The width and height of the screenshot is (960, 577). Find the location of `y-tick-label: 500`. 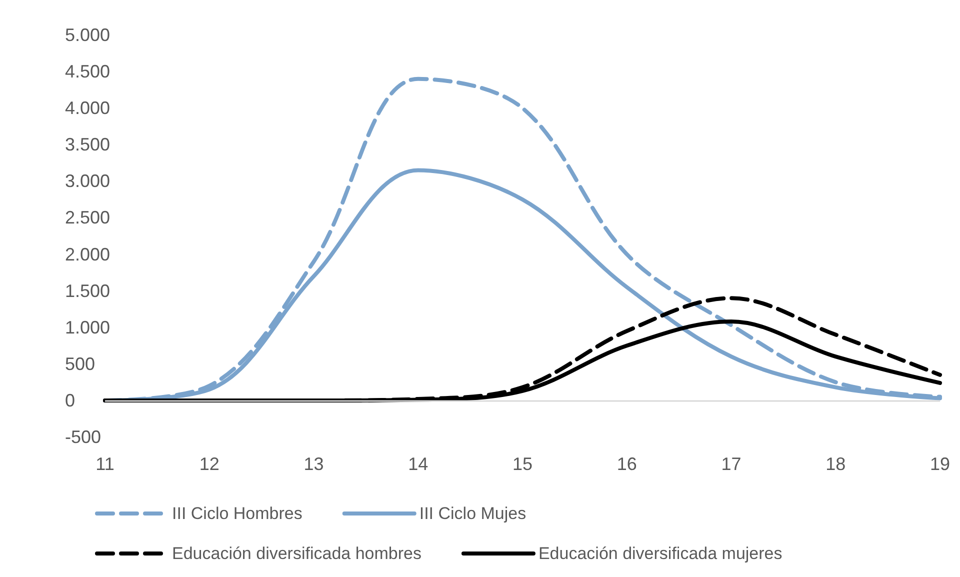

y-tick-label: 500 is located at coordinates (80, 364).